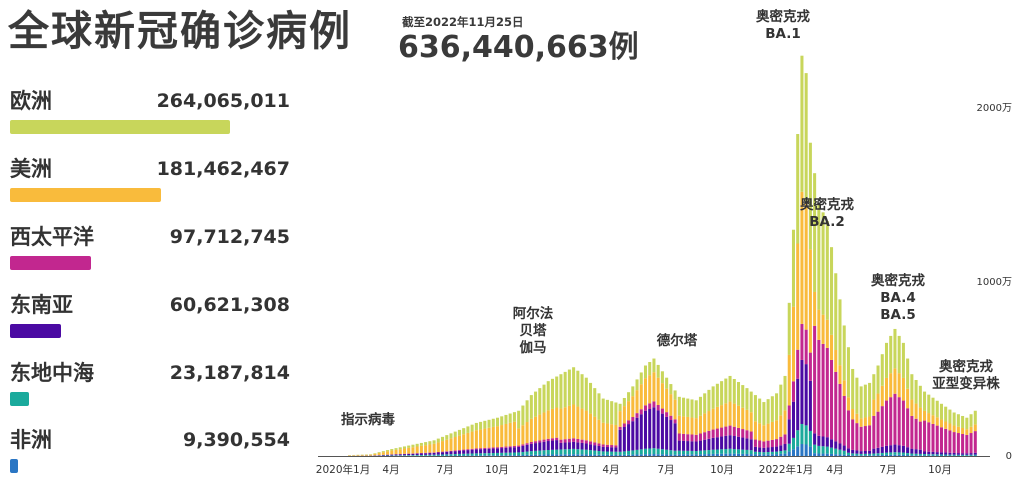  I want to click on region-bar, so click(120, 127).